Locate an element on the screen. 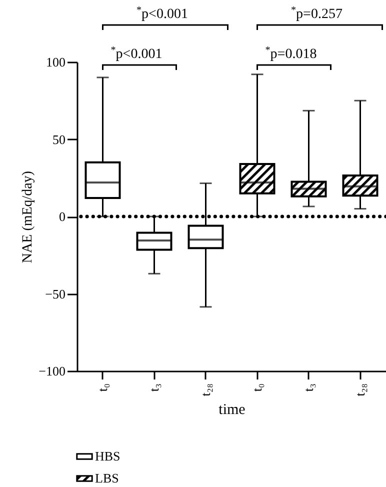 The image size is (386, 487). legend-label: HBS is located at coordinates (107, 456).